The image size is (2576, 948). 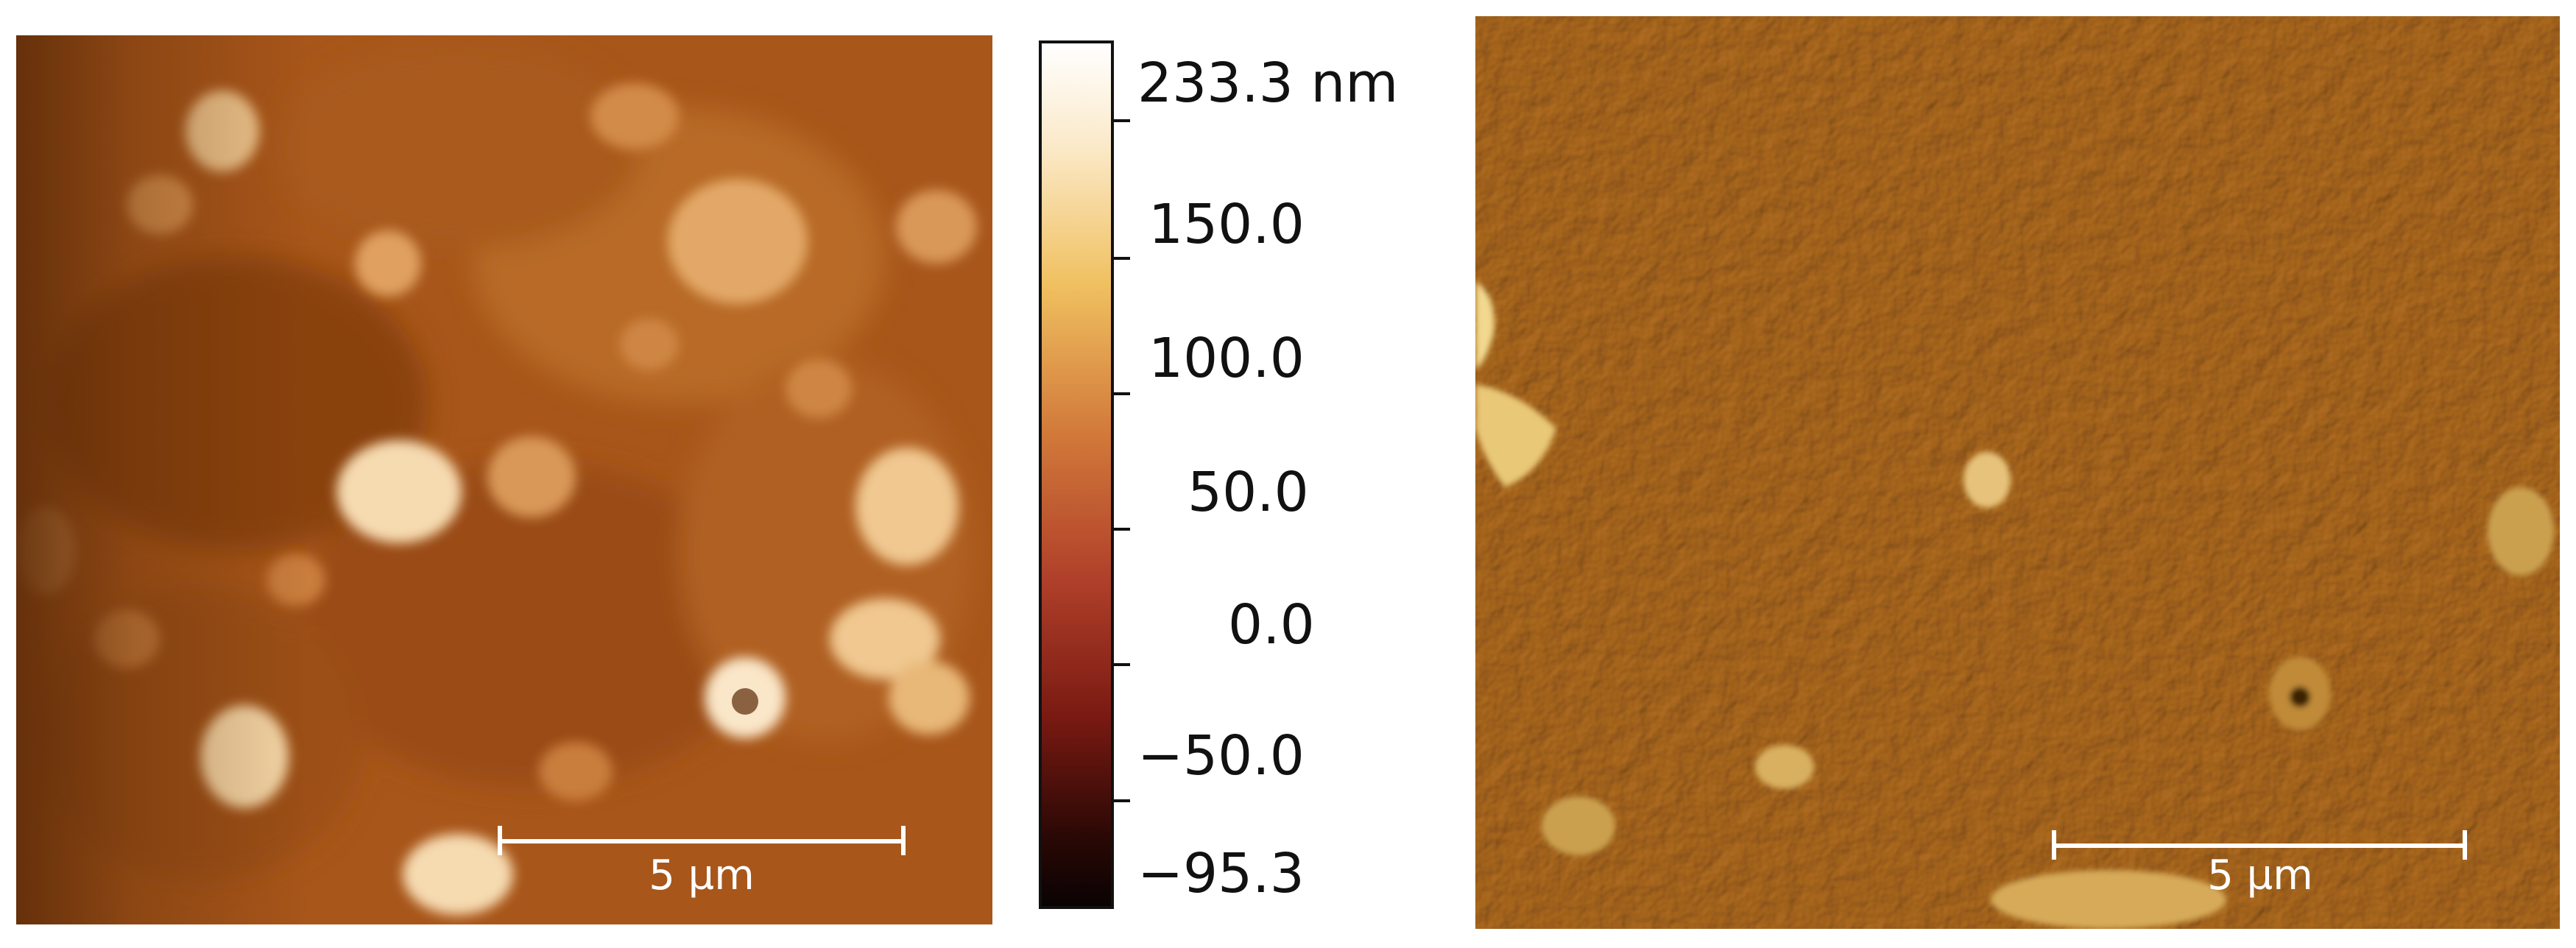 What do you see at coordinates (1271, 625) in the screenshot?
I see `colorbar-label-0: 0.0` at bounding box center [1271, 625].